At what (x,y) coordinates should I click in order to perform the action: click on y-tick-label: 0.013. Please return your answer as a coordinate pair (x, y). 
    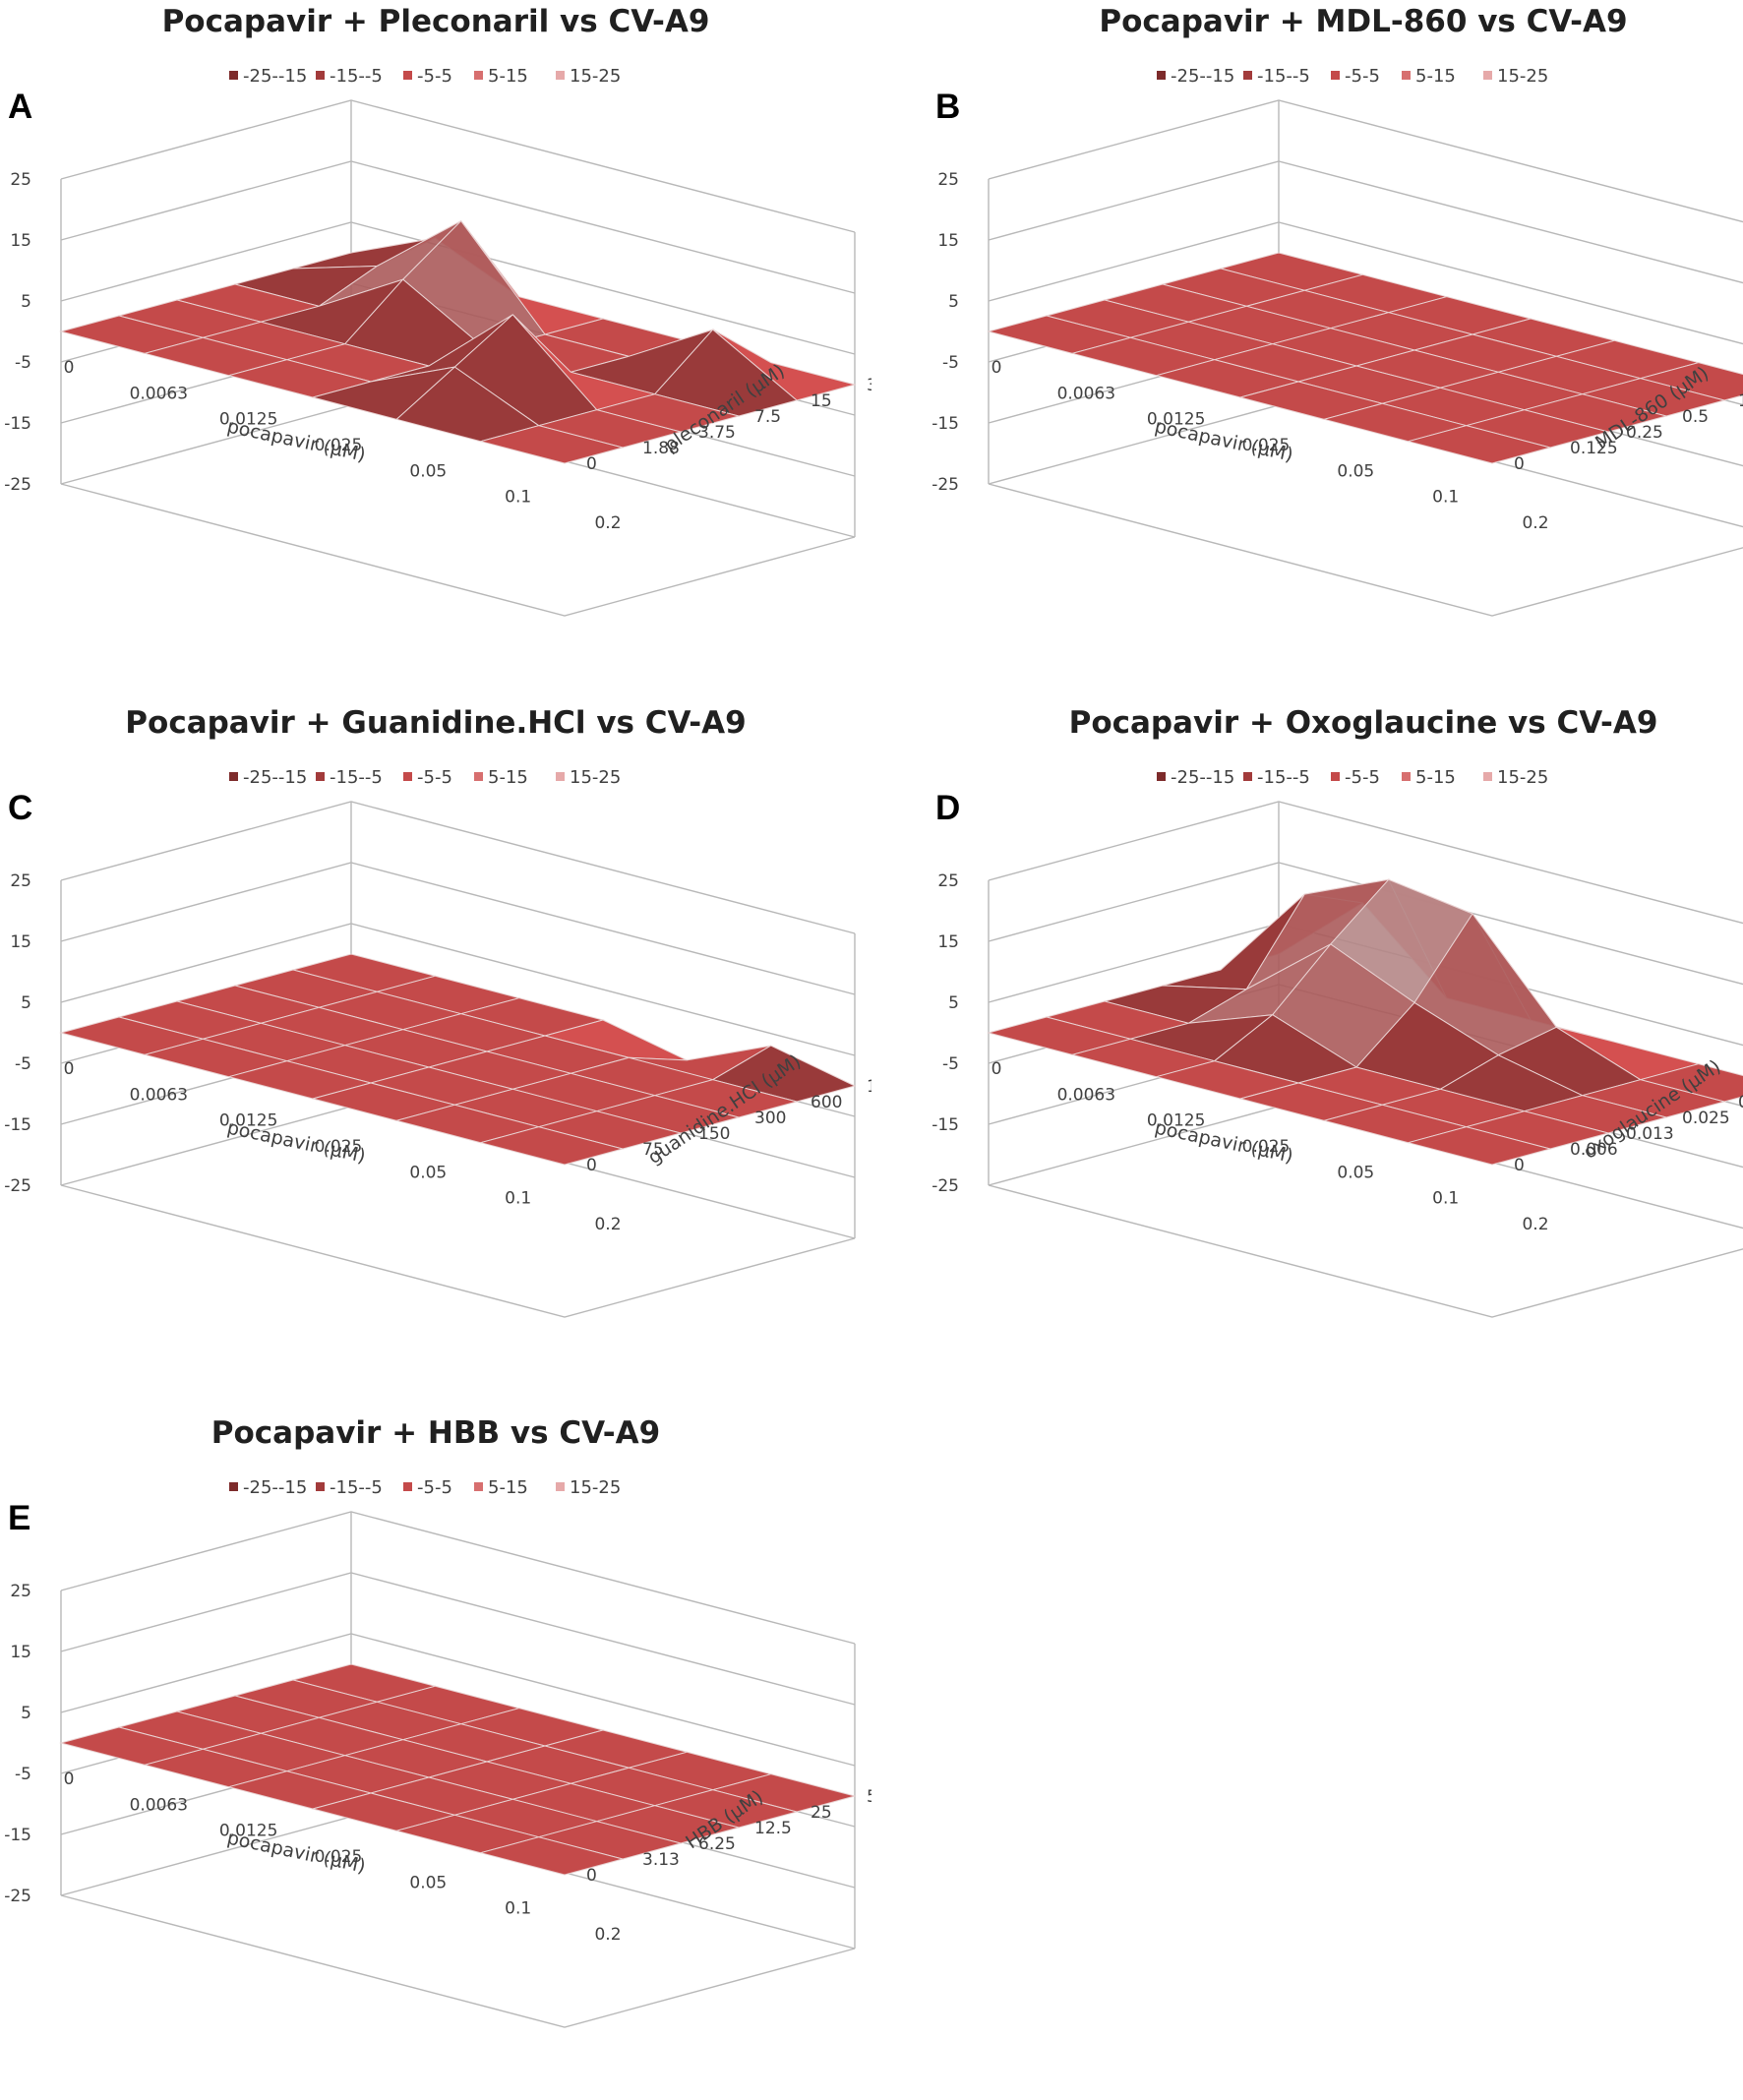
    Looking at the image, I should click on (1650, 1134).